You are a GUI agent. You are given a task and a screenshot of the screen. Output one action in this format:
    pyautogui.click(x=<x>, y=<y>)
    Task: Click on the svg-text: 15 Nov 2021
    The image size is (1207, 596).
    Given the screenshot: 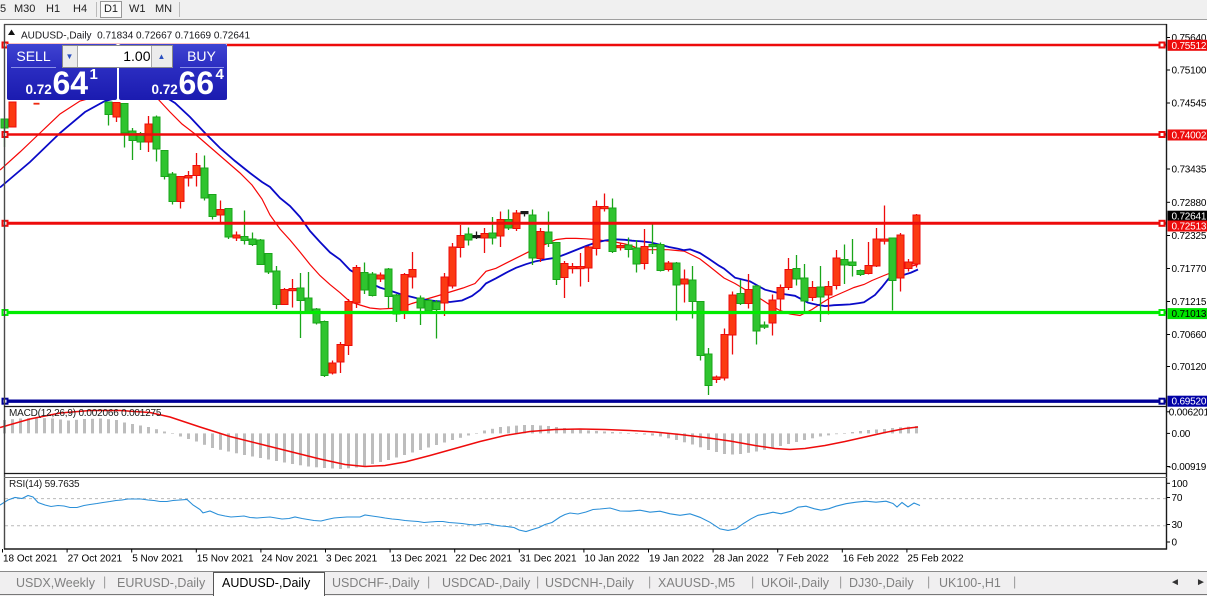 What is the action you would take?
    pyautogui.click(x=225, y=559)
    